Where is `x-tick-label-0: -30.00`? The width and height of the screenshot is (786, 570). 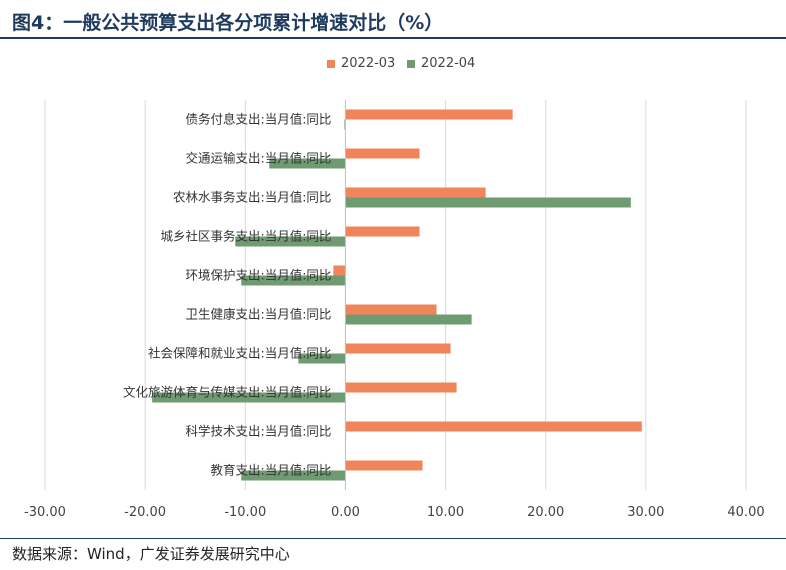 x-tick-label-0: -30.00 is located at coordinates (45, 512).